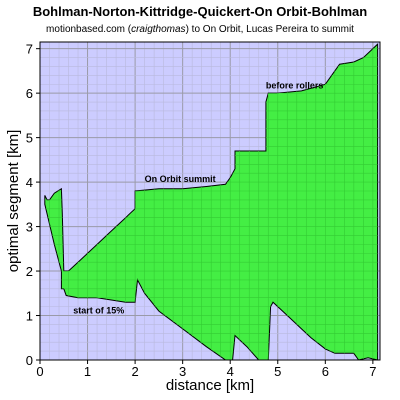 This screenshot has width=400, height=400. Describe the element at coordinates (295, 86) in the screenshot. I see `annotation-label: before rollers` at that location.